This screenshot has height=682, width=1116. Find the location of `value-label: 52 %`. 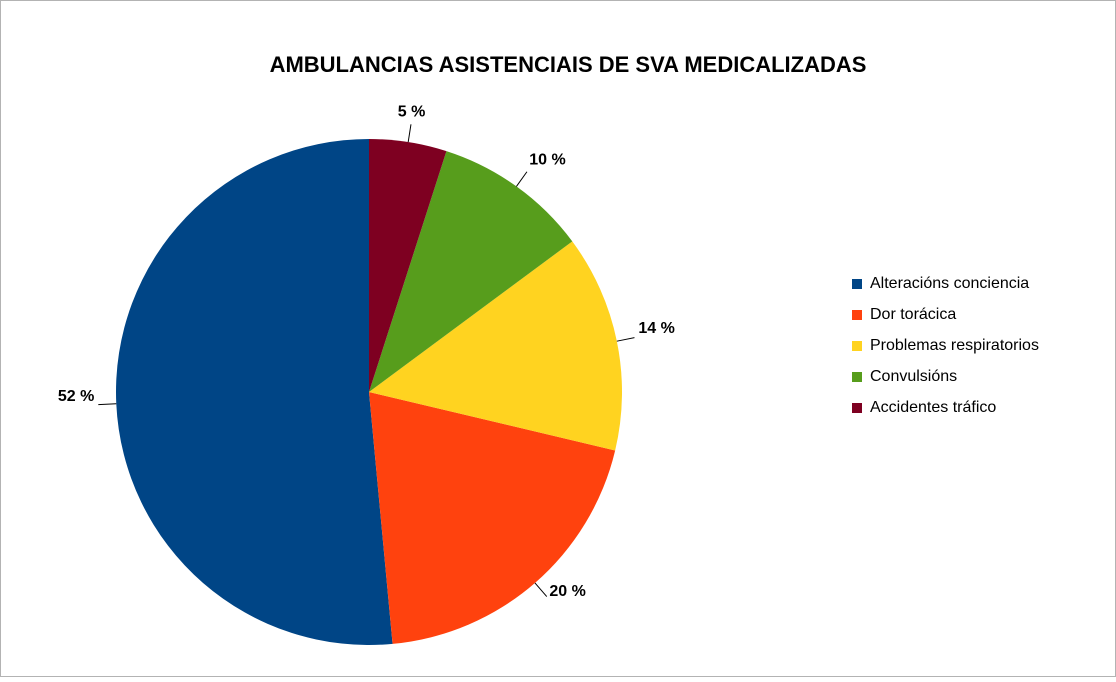

value-label: 52 % is located at coordinates (76, 396).